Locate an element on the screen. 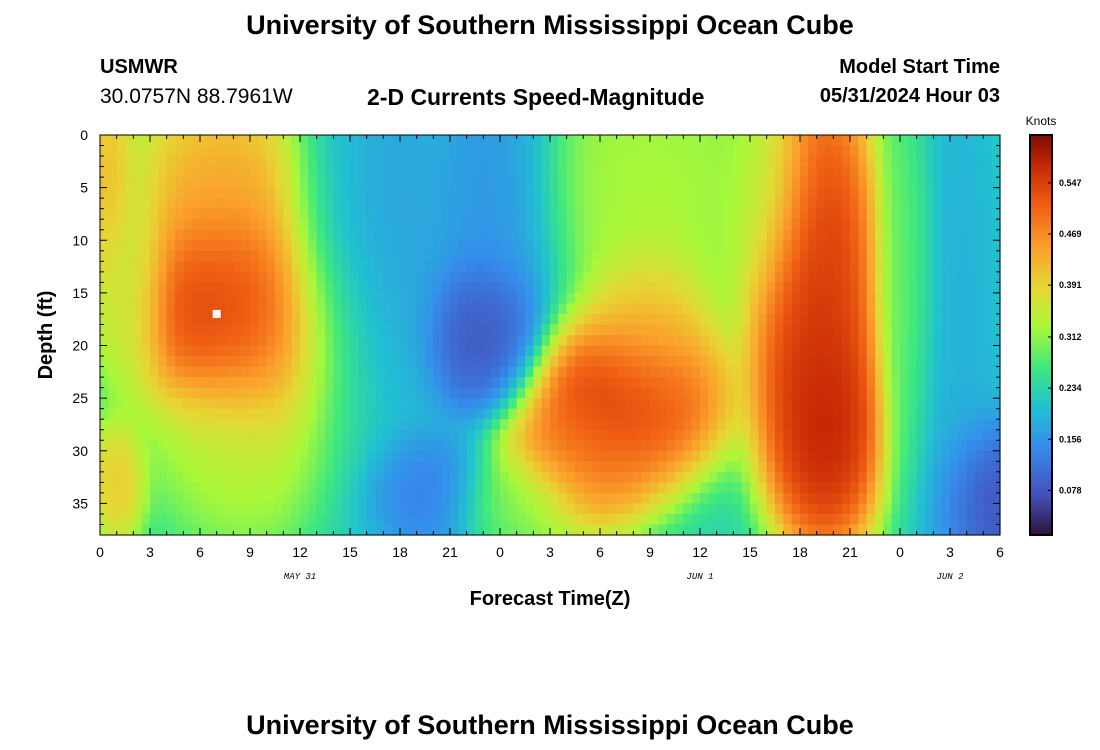  colorbar-swatch is located at coordinates (1041, 477).